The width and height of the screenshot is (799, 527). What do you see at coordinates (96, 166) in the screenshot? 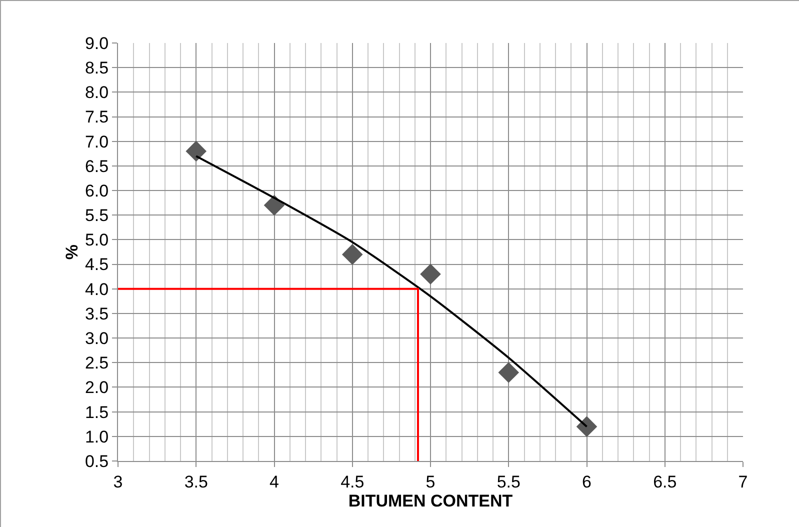
I see `y-tick-label: 6.5` at bounding box center [96, 166].